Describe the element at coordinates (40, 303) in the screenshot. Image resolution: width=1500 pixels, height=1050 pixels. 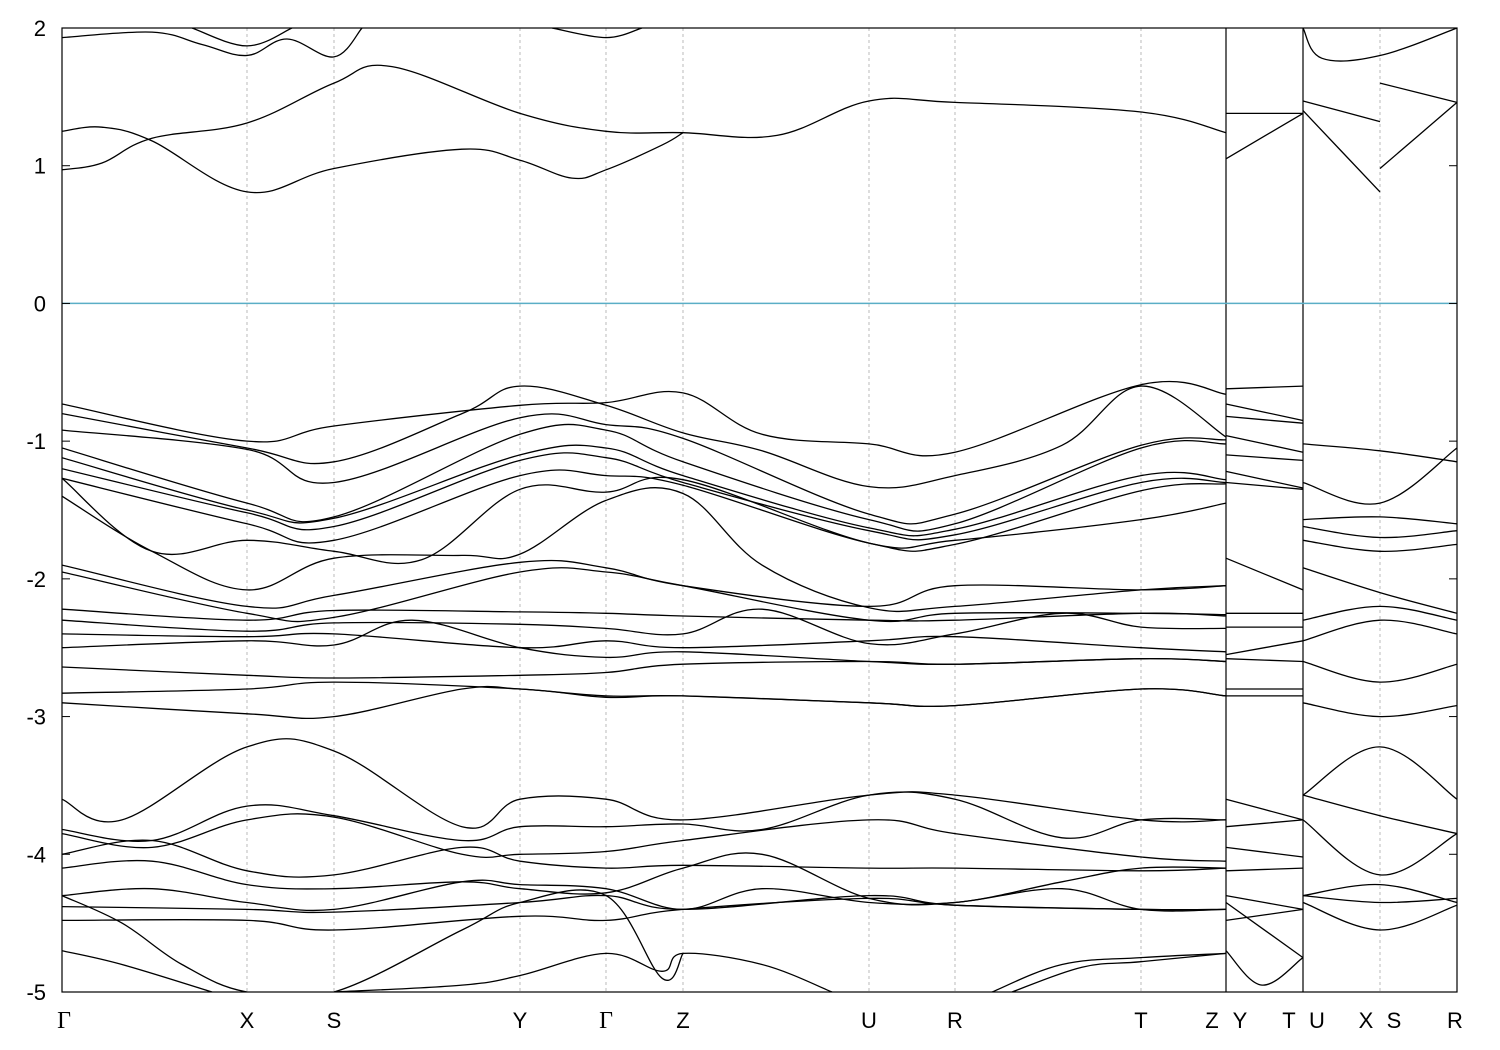
I see `y-tick-label: 0` at that location.